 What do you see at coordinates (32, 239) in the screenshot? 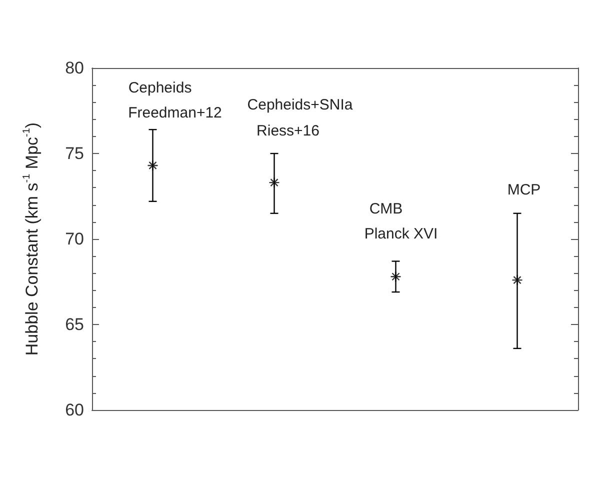
I see `y-axis-title: Hubble Constant (km s-1 Mpc-1)` at bounding box center [32, 239].